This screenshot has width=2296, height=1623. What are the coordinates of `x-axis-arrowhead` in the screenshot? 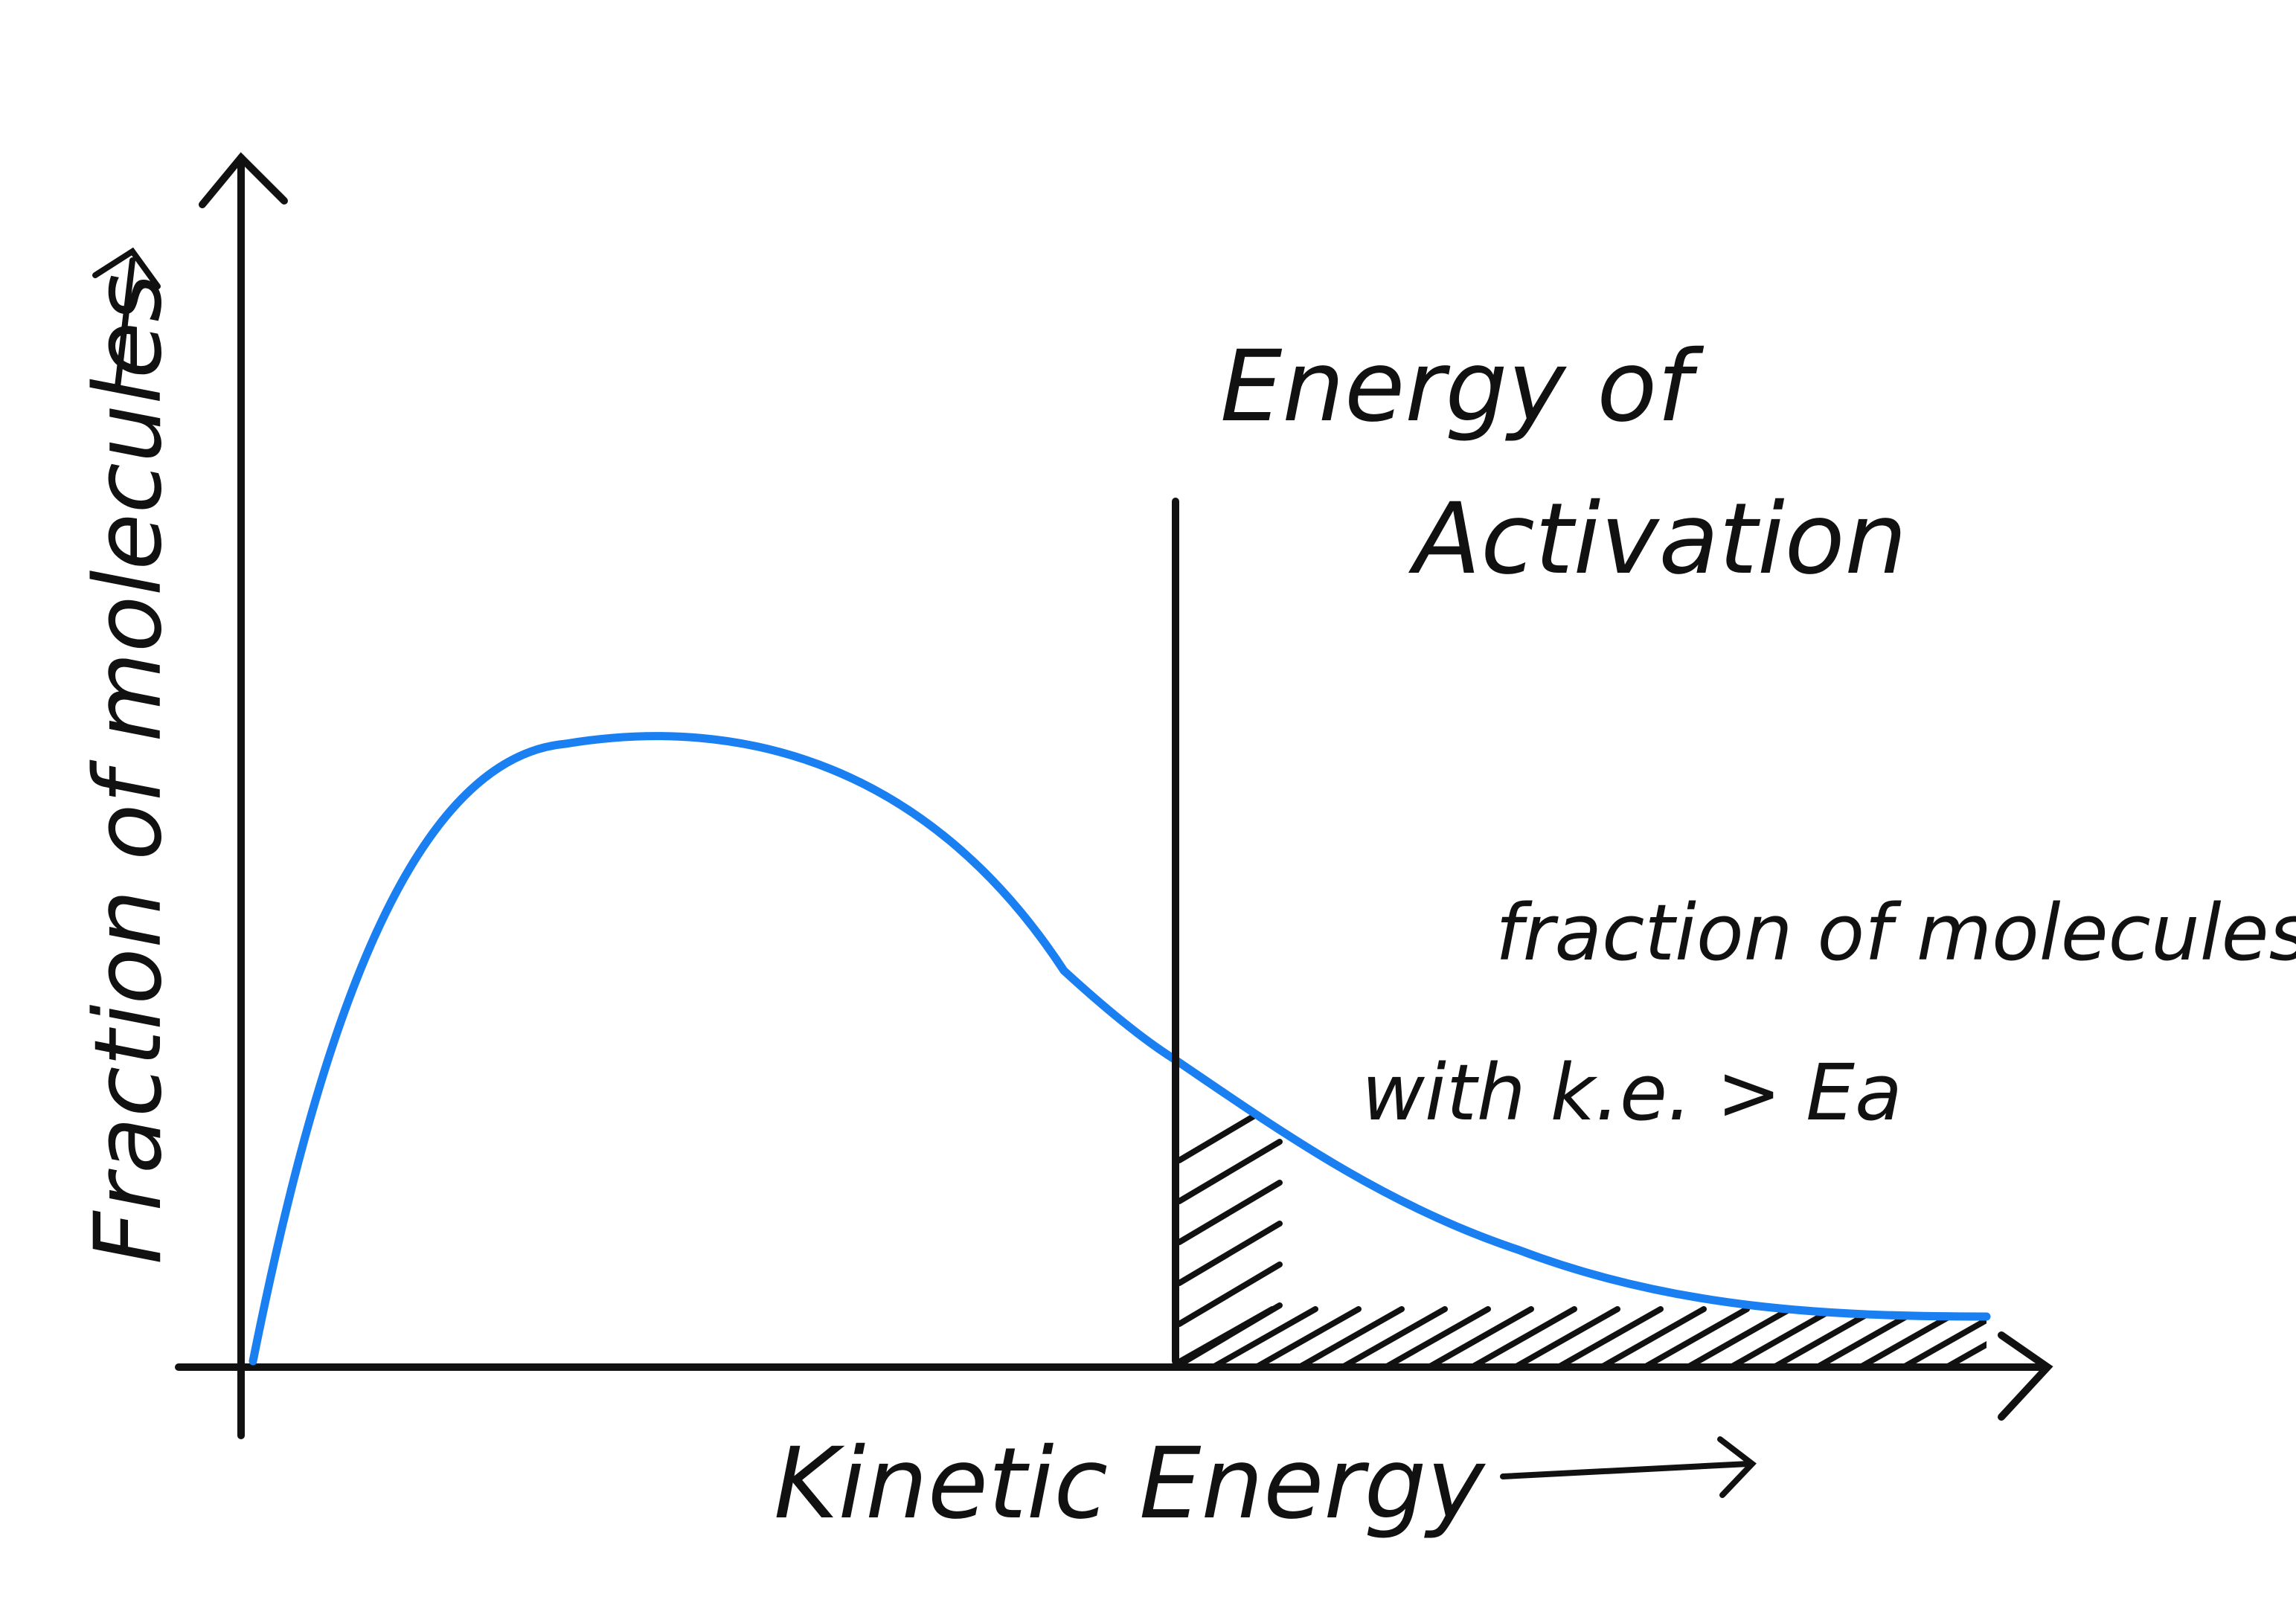 It's located at (2024, 1376).